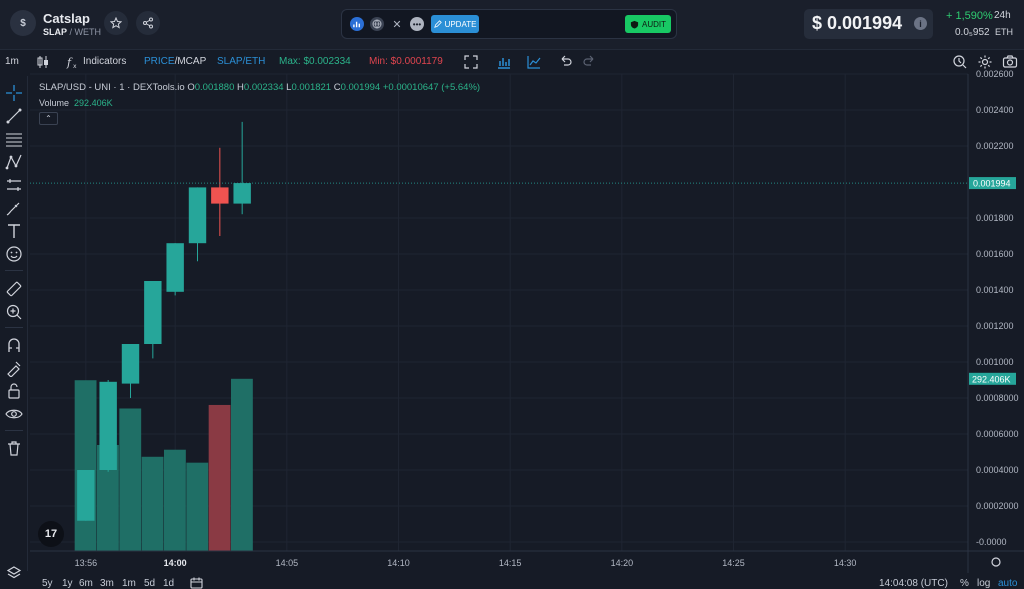  I want to click on time-tick-label: 14:00, so click(175, 563).